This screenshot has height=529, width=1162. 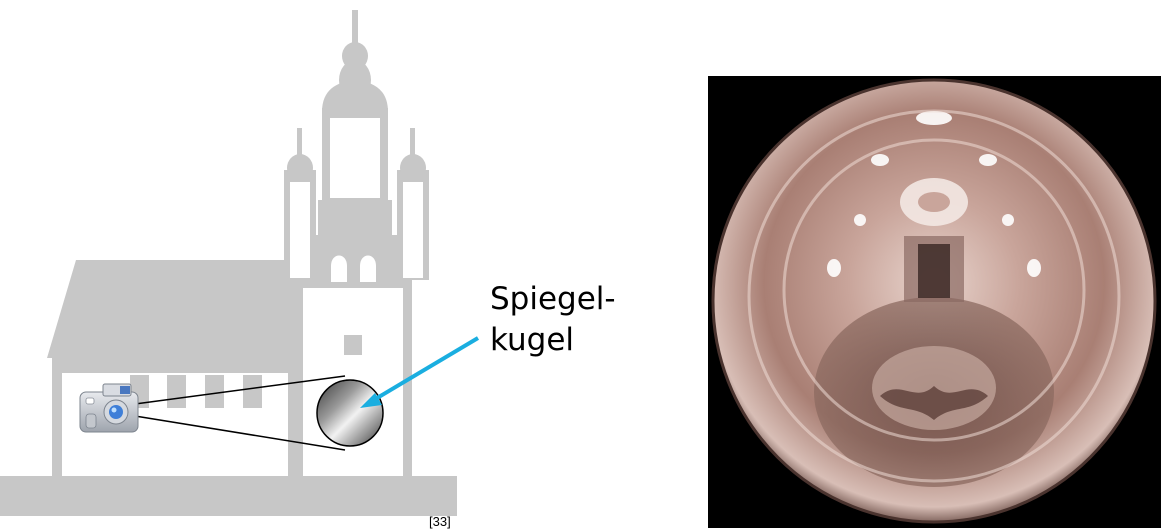 I want to click on probe-highlights, so click(x=934, y=194).